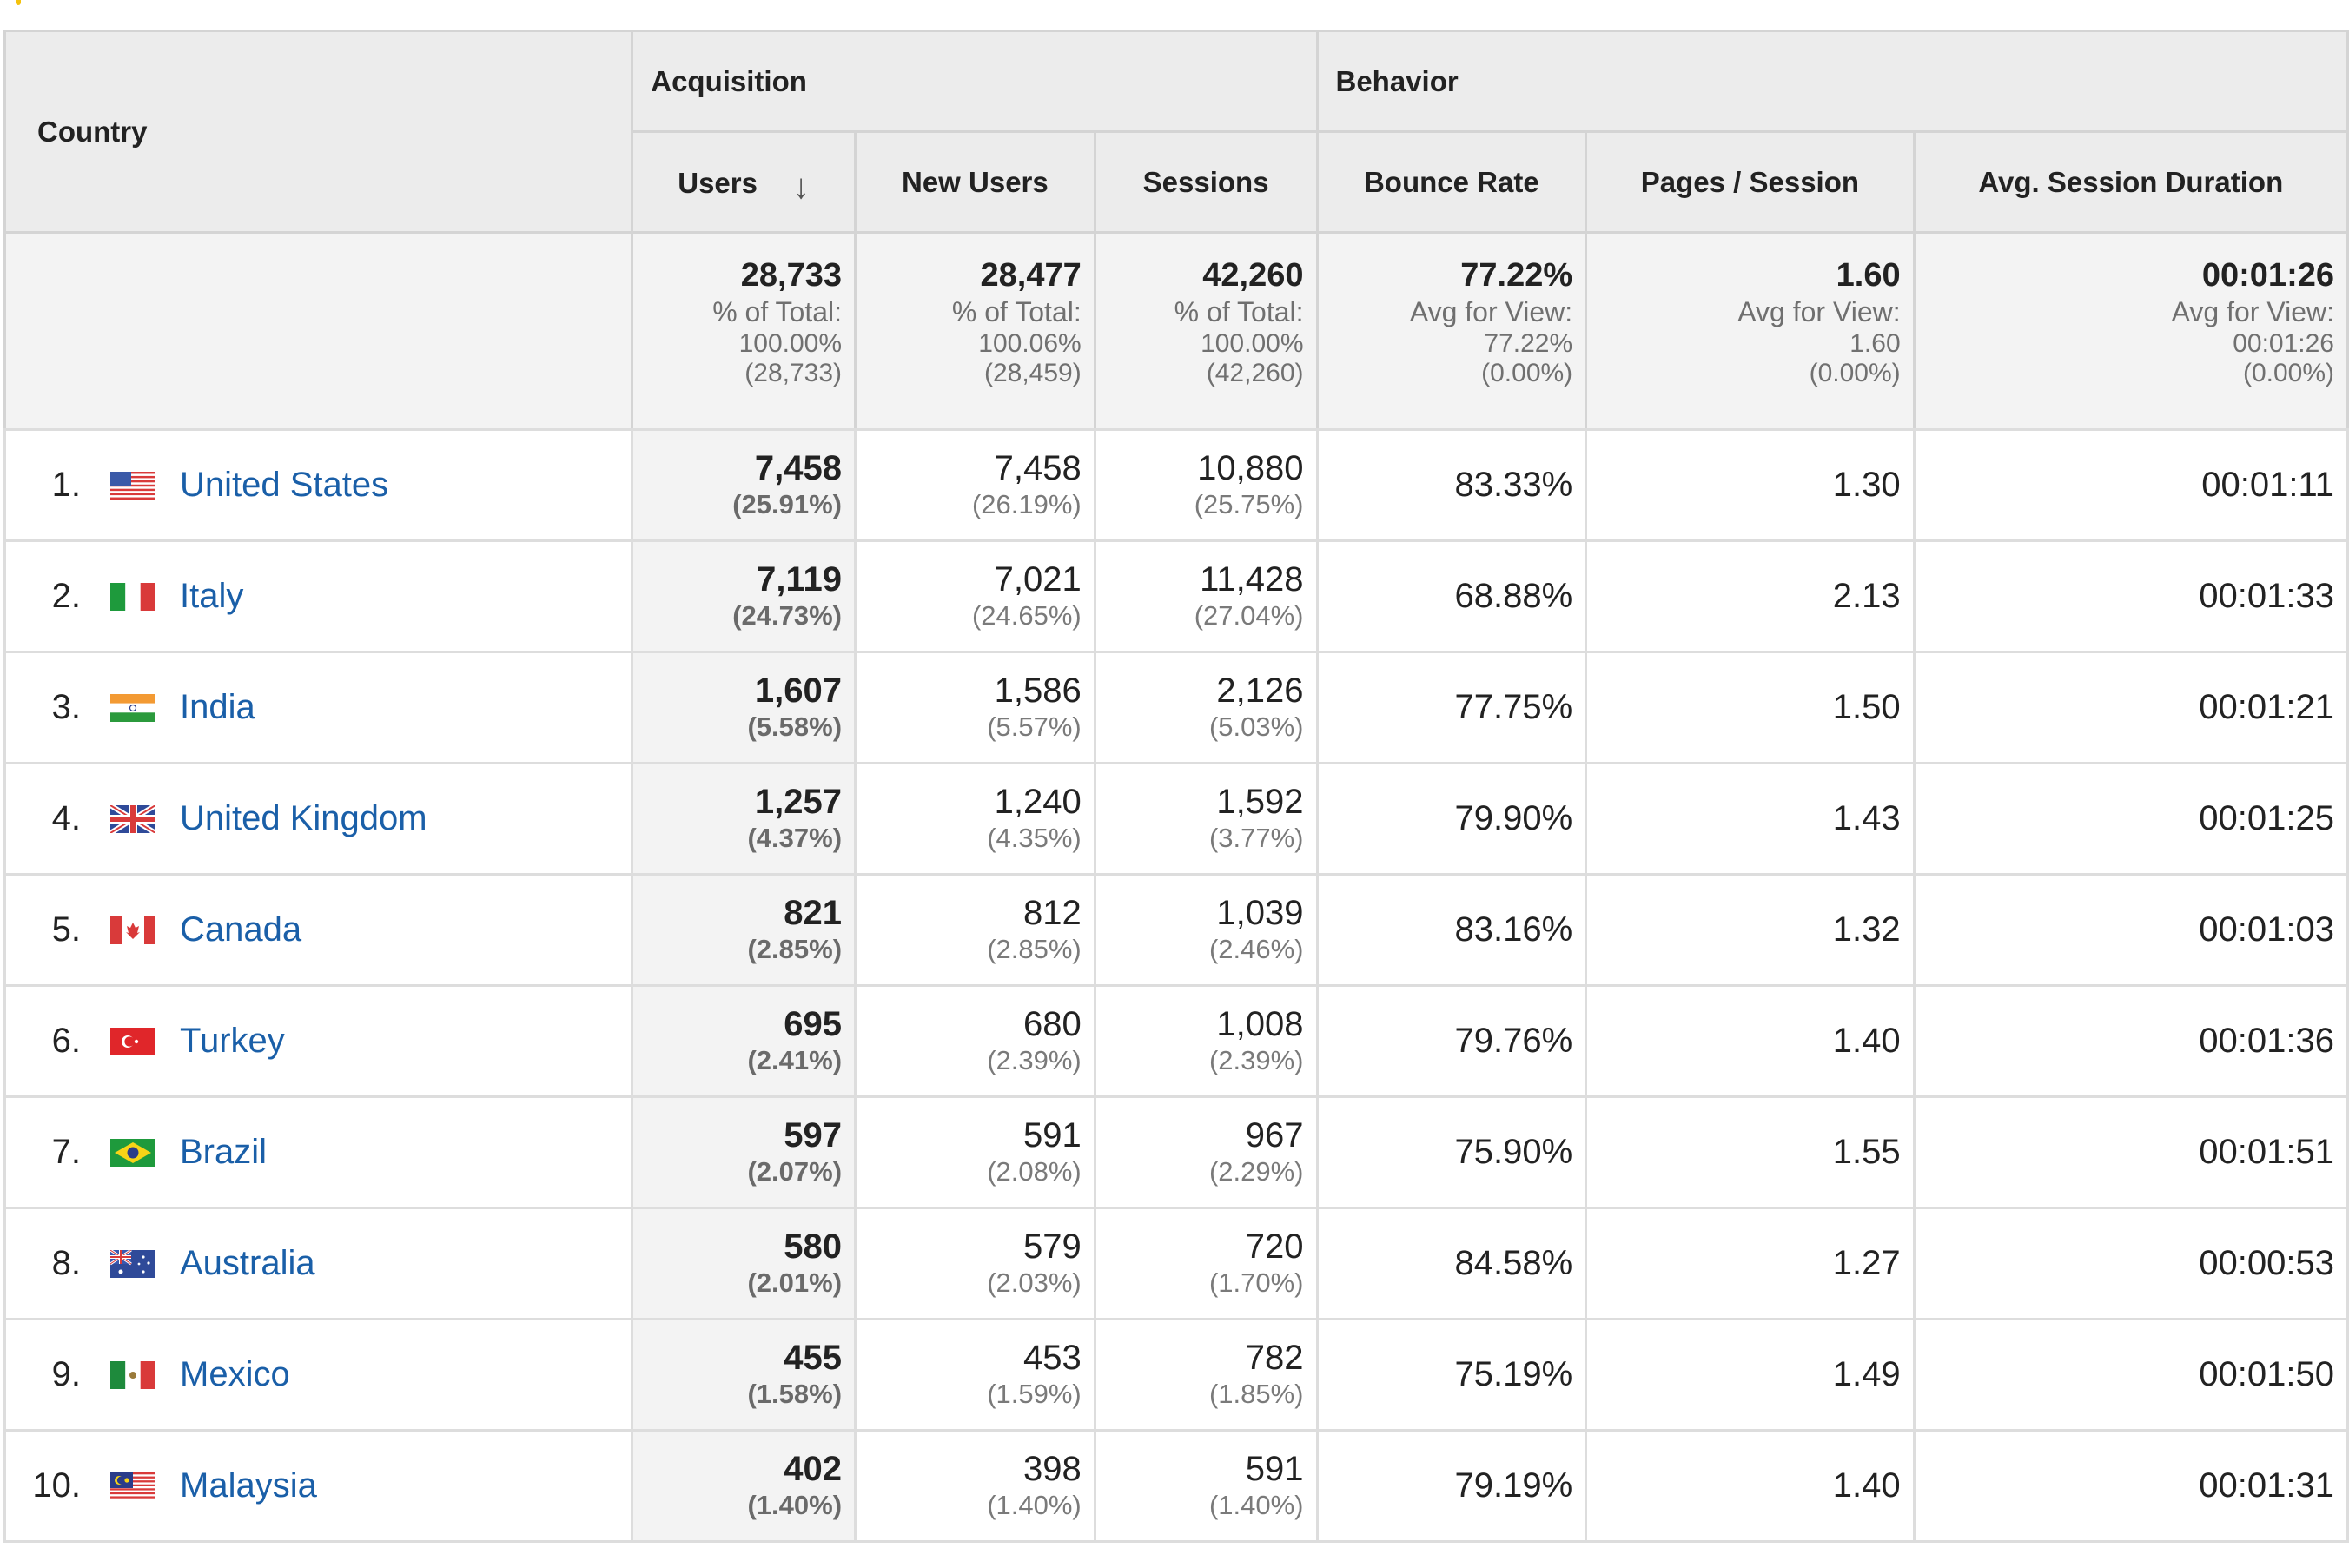 The width and height of the screenshot is (2349, 1568). Describe the element at coordinates (743, 485) in the screenshot. I see `users-cell: 7,458 (25.91%)` at that location.